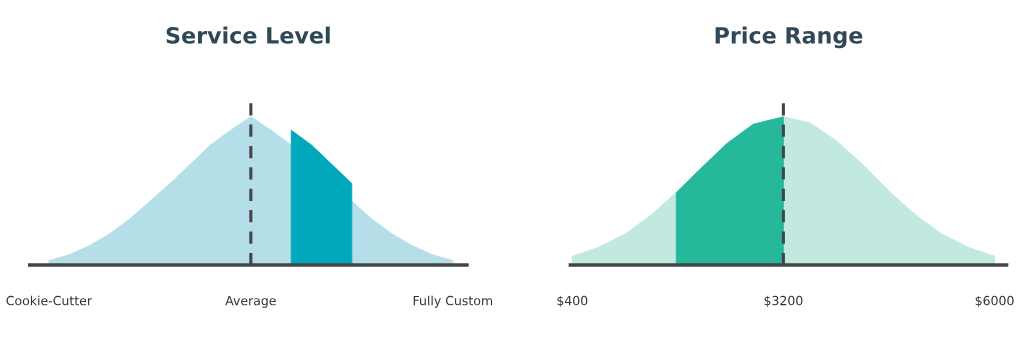 This screenshot has width=1024, height=339. Describe the element at coordinates (783, 301) in the screenshot. I see `x-tick-label: $3200` at that location.